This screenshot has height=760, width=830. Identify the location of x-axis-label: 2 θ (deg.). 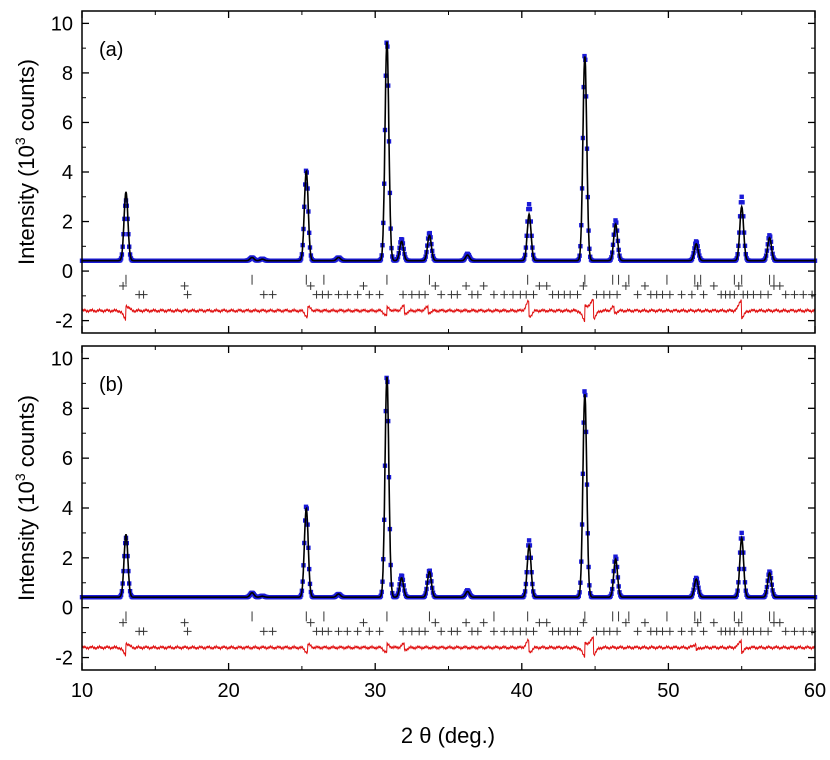
(448, 735).